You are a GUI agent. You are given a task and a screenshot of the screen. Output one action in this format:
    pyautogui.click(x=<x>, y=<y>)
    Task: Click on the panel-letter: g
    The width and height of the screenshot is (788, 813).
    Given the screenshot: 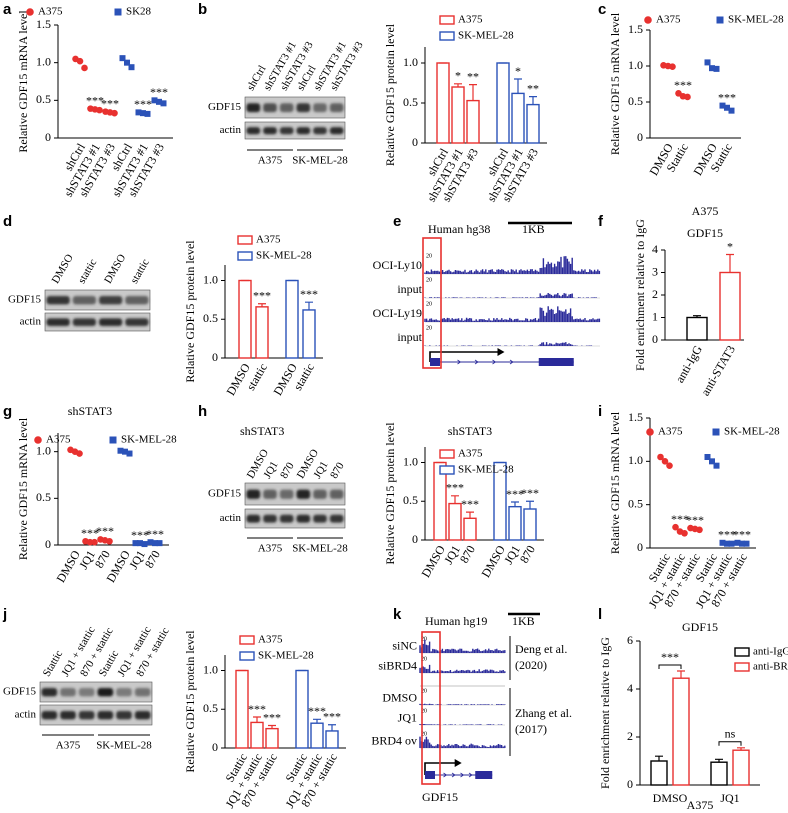 What is the action you would take?
    pyautogui.click(x=7, y=411)
    